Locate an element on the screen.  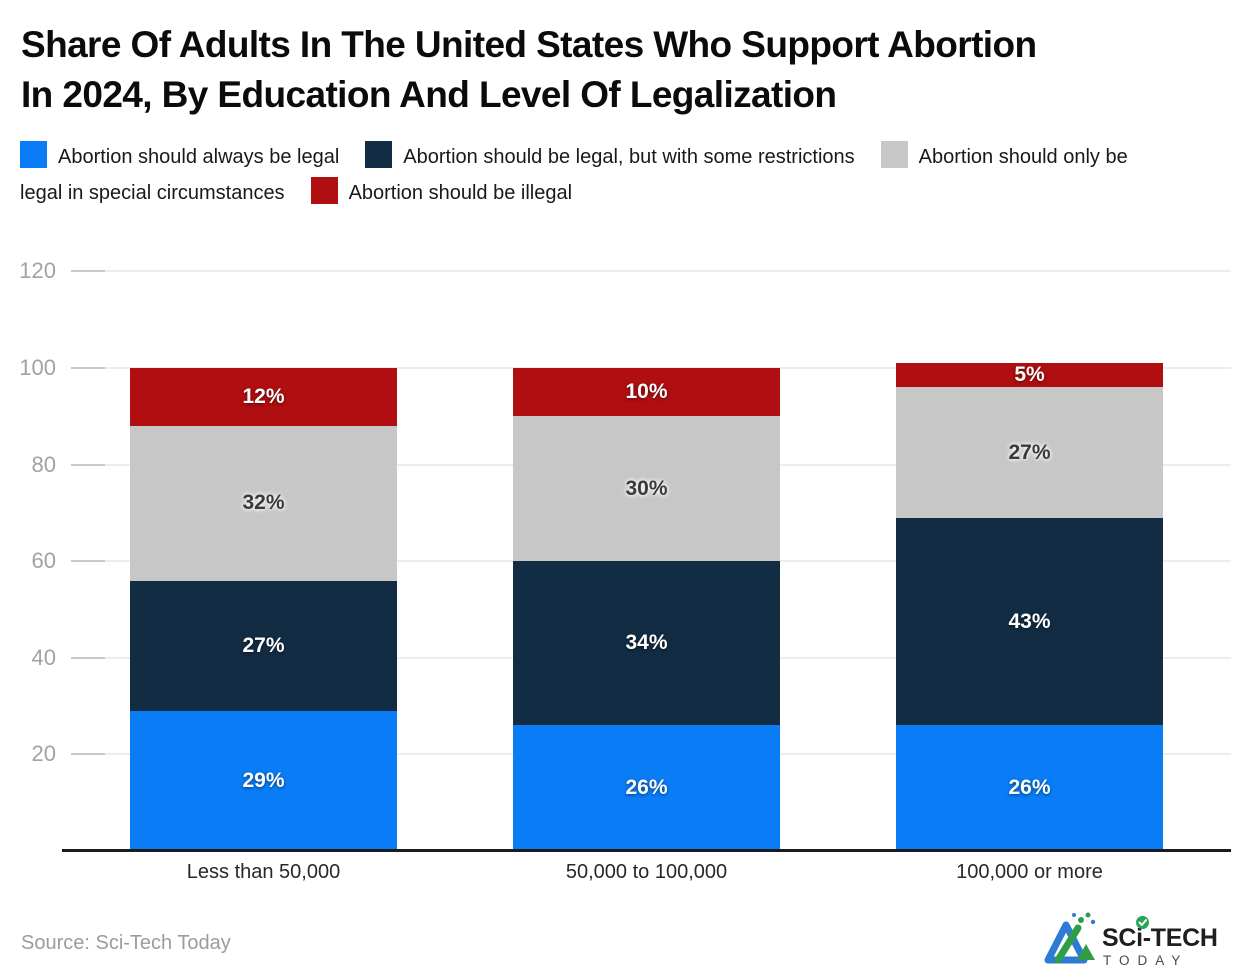
y-axis-tick-label: 80 is located at coordinates (43, 464).